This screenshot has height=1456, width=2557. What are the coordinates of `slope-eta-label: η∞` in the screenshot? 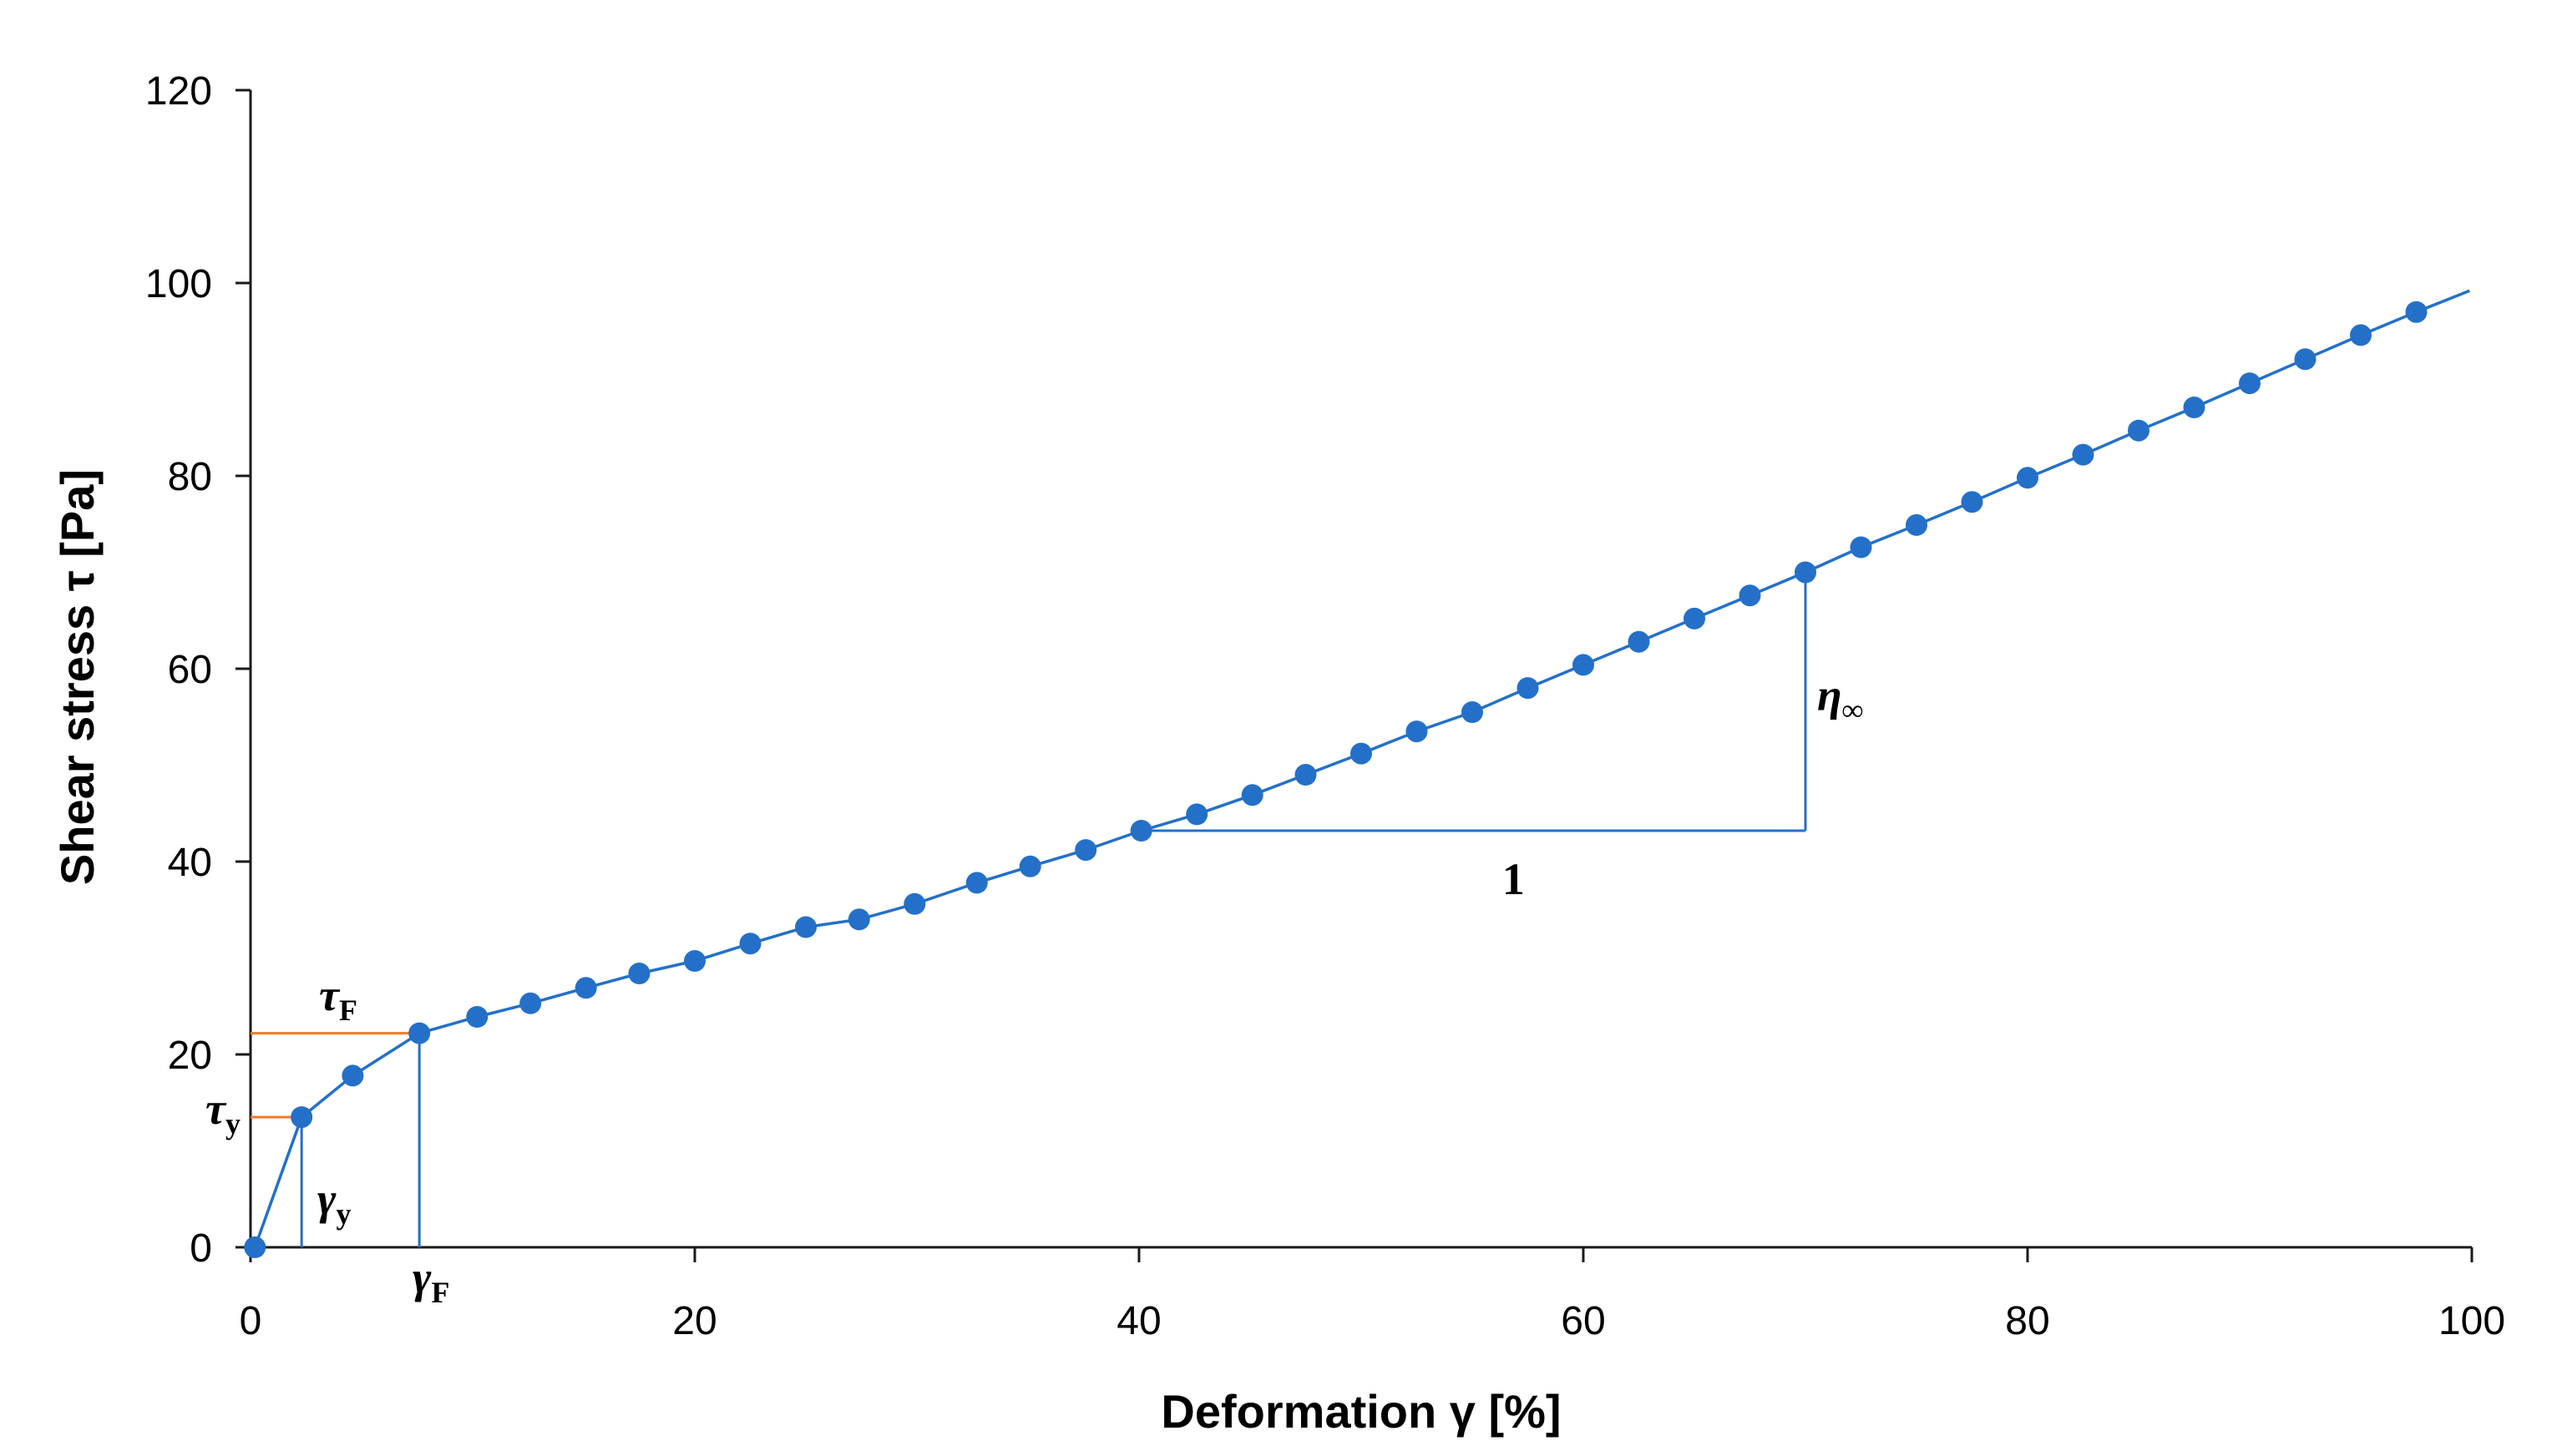 It's located at (1840, 698).